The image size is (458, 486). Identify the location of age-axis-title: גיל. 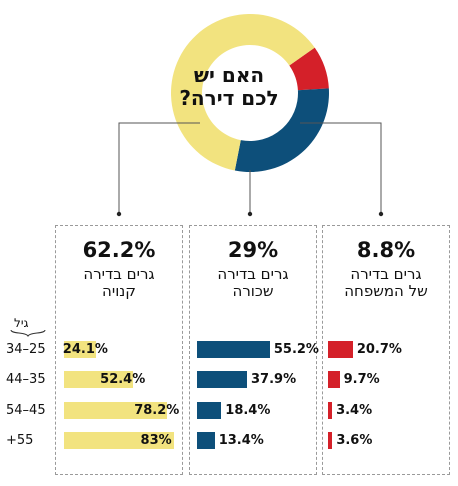
(21, 323).